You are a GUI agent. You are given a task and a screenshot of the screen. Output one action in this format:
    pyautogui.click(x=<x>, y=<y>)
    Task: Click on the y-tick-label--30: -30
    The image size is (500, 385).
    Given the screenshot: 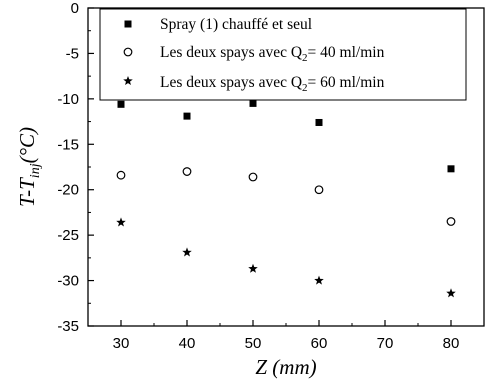 What is the action you would take?
    pyautogui.click(x=68, y=281)
    